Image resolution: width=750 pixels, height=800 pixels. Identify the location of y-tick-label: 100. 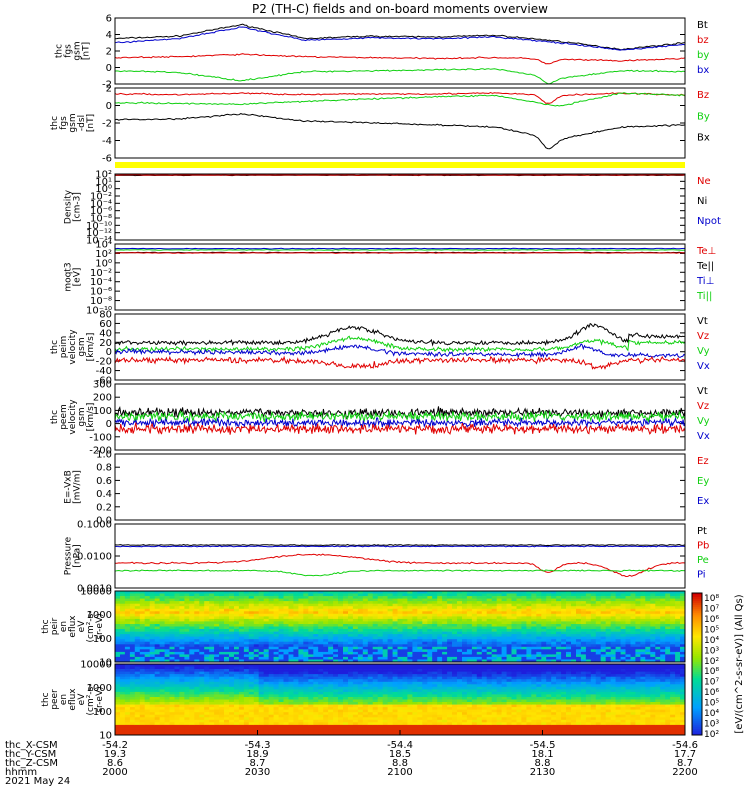
(102, 712).